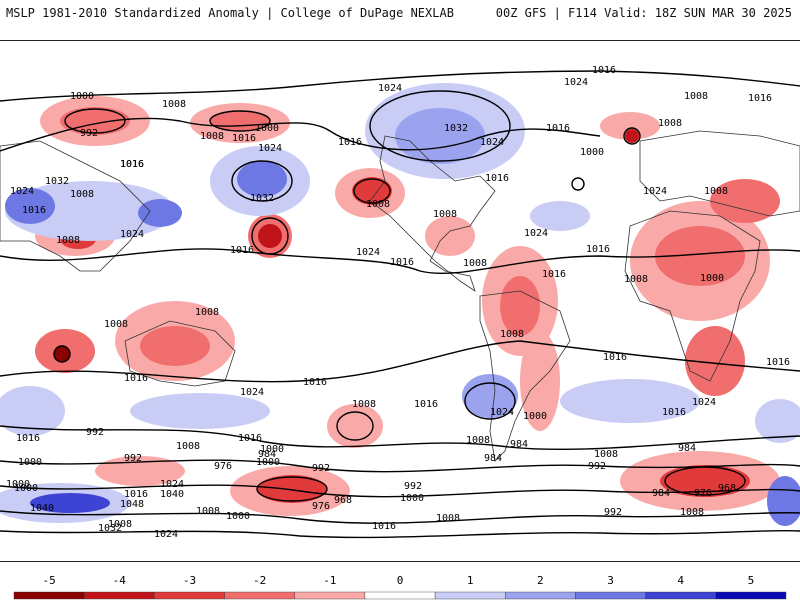 The image size is (800, 600). Describe the element at coordinates (751, 580) in the screenshot. I see `colorbar-tick-label: 5` at that location.